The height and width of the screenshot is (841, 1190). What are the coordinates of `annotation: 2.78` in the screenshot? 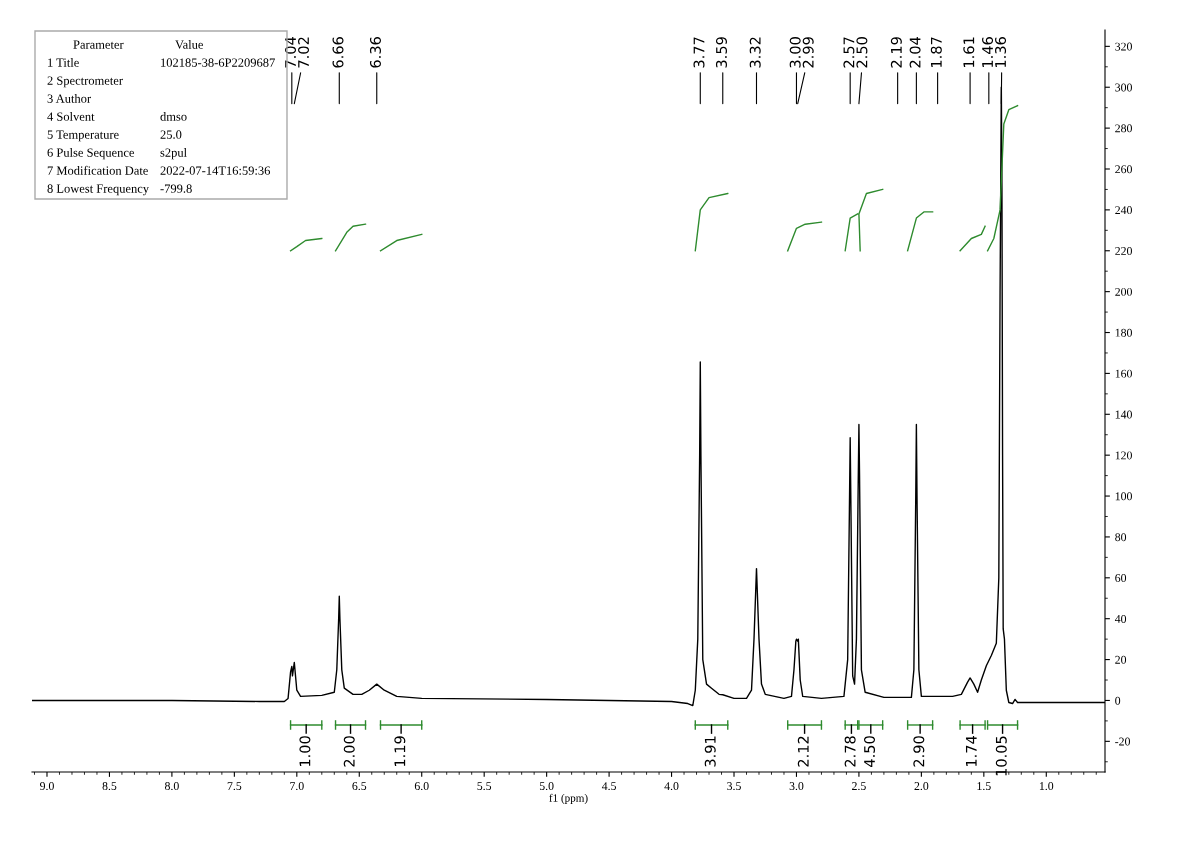 It's located at (850, 751).